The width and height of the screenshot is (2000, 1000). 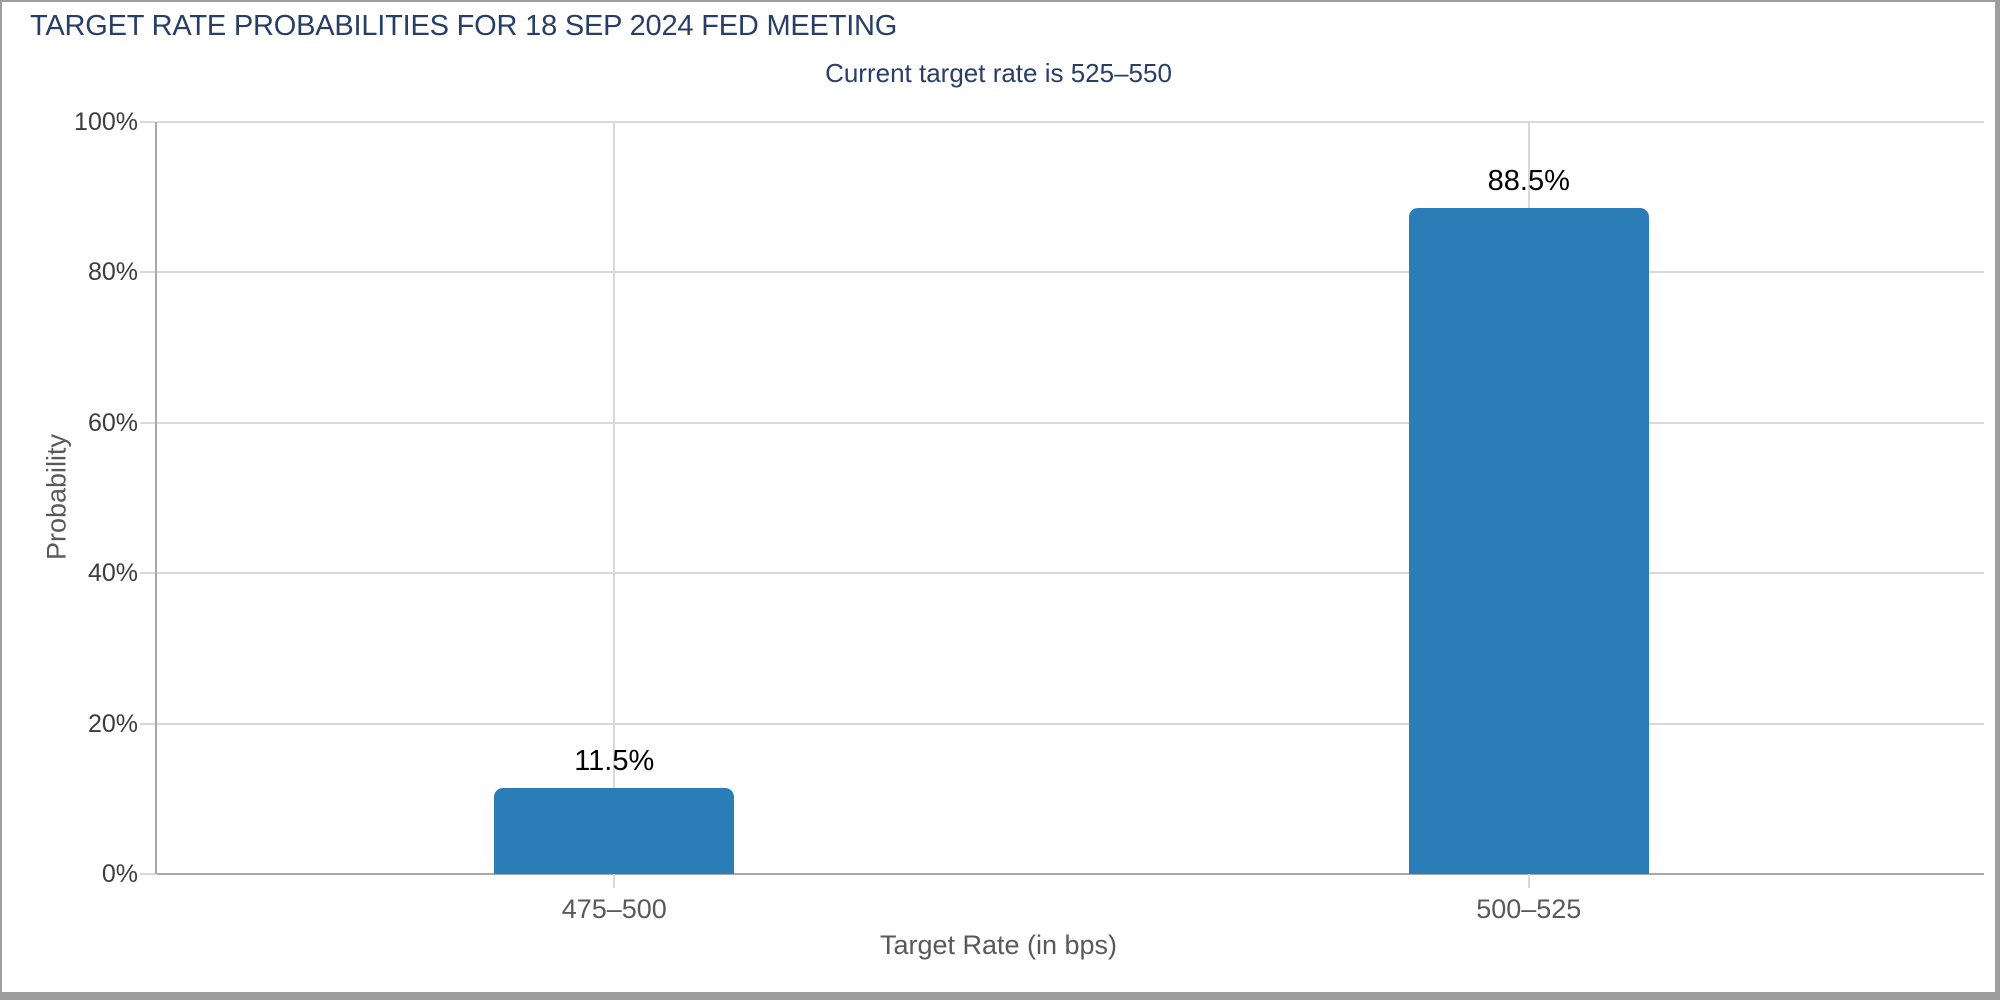 What do you see at coordinates (1529, 909) in the screenshot?
I see `category-label: 500–525` at bounding box center [1529, 909].